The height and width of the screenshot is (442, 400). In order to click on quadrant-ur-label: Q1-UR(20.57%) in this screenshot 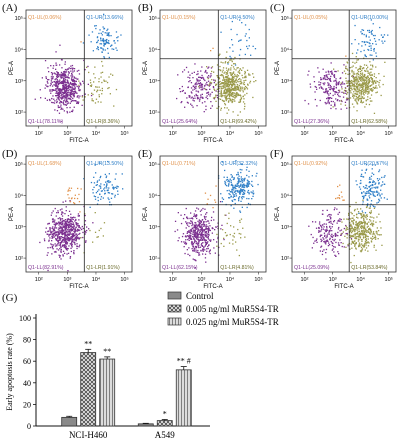, I will do `click(369, 164)`.